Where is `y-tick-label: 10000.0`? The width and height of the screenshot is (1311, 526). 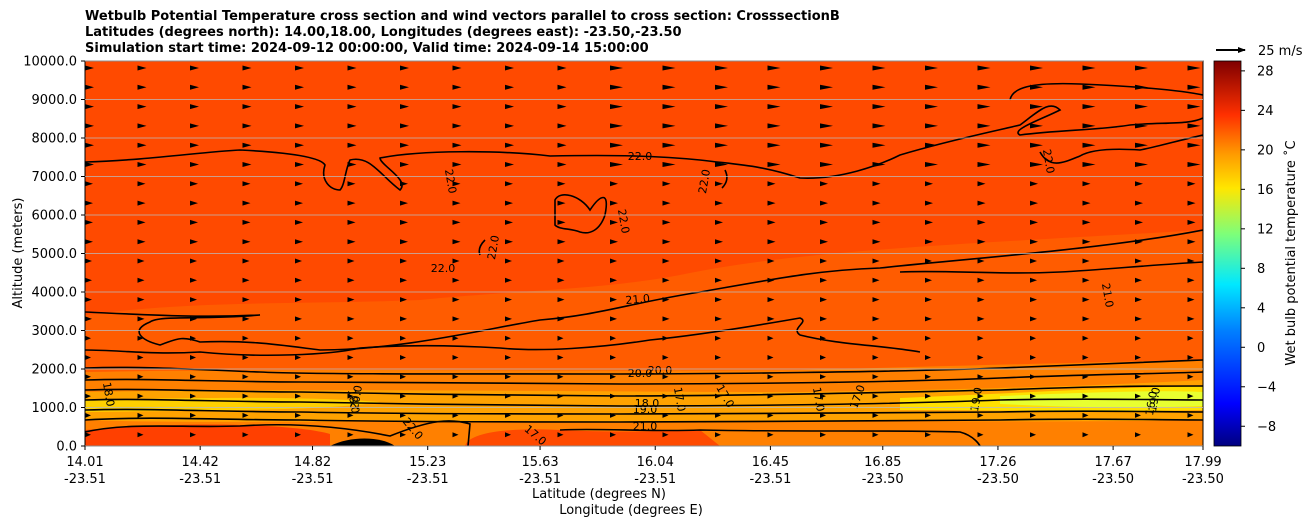 y-tick-label: 10000.0 is located at coordinates (50, 62).